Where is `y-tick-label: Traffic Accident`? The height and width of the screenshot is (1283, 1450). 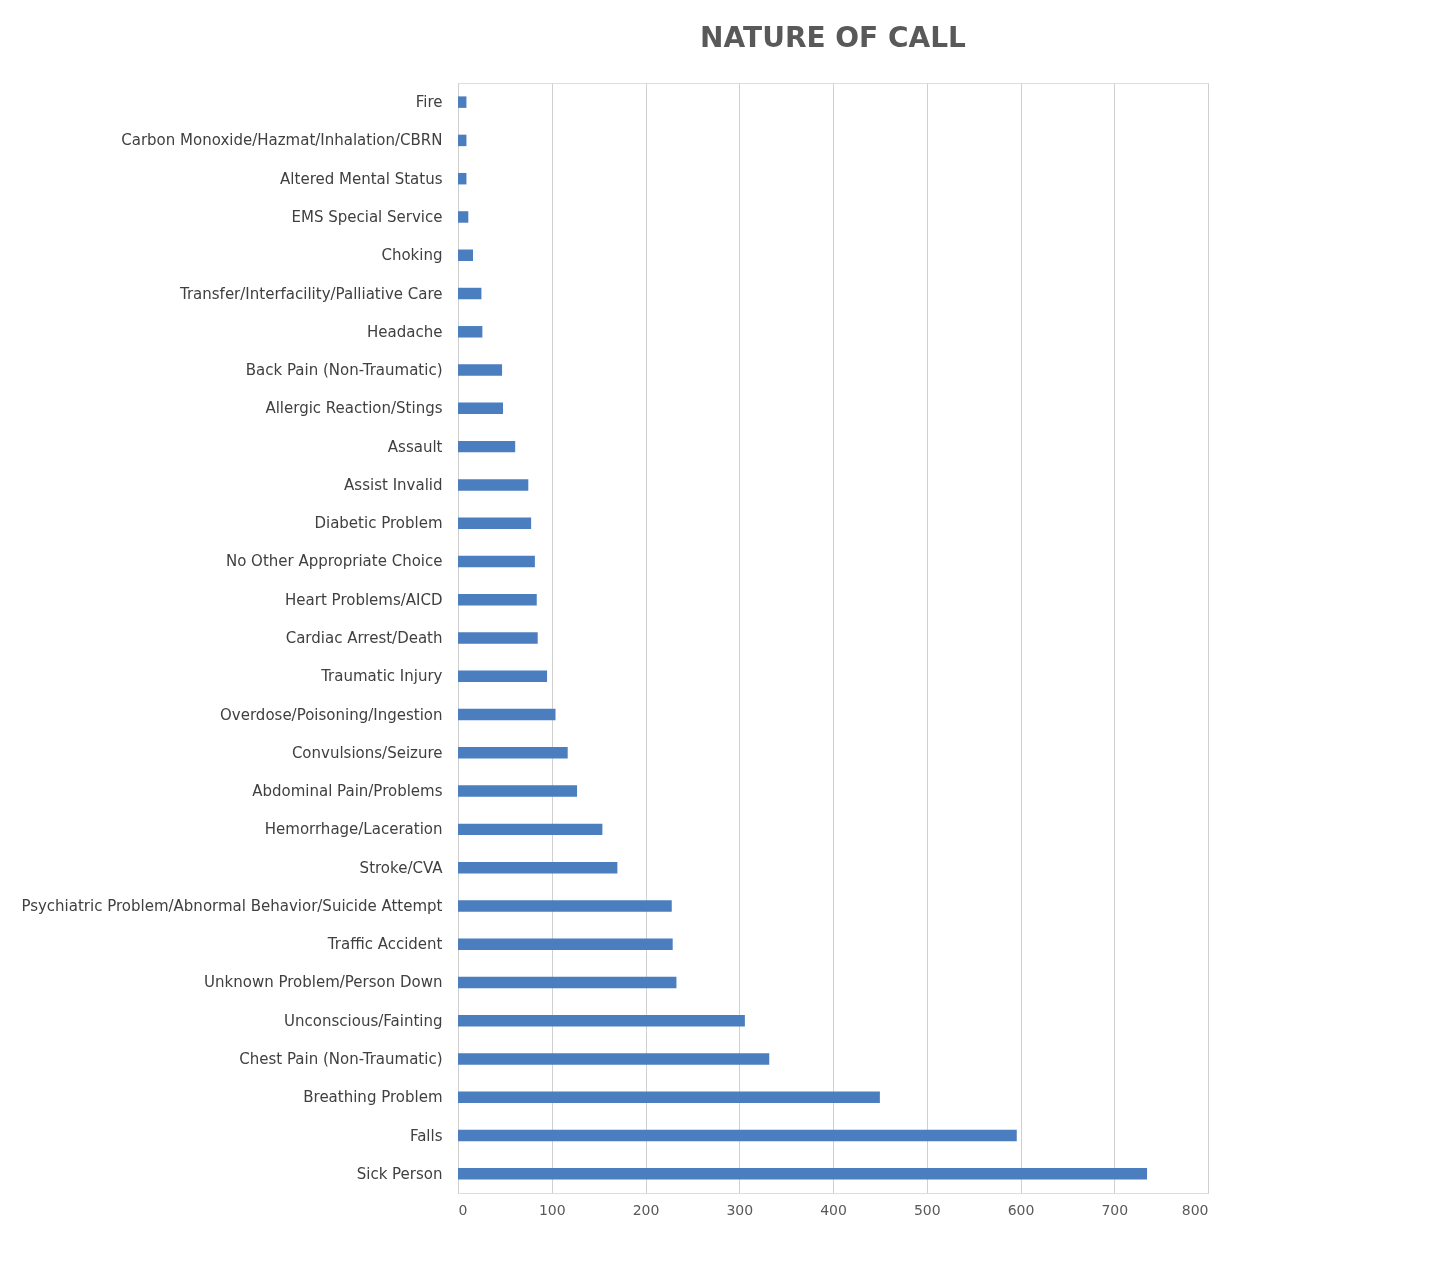 y-tick-label: Traffic Accident is located at coordinates (384, 944).